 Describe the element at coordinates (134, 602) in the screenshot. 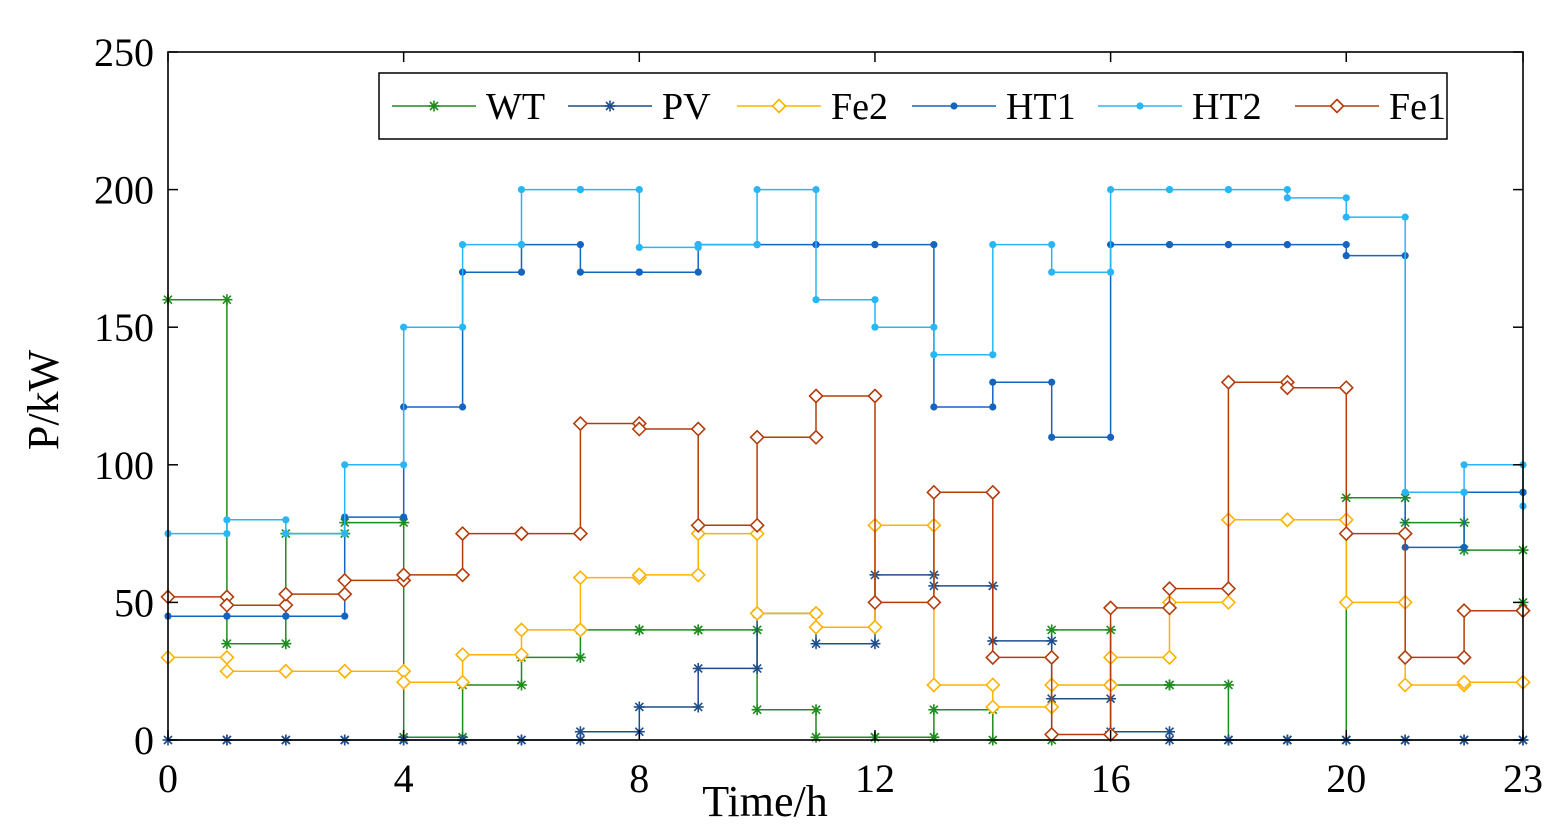

I see `y-tick-label: 50` at that location.